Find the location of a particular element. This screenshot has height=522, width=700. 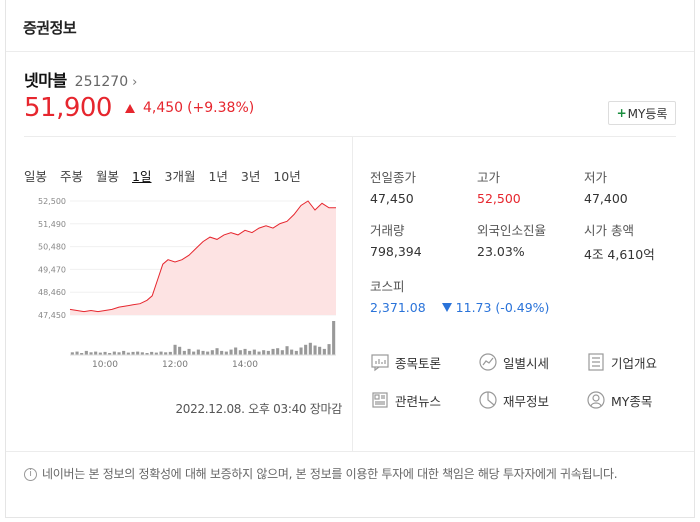

chart-period-tabs: 일봉 주봉 월봉 1일 3개월 1년 3년 10년 is located at coordinates (169, 175).